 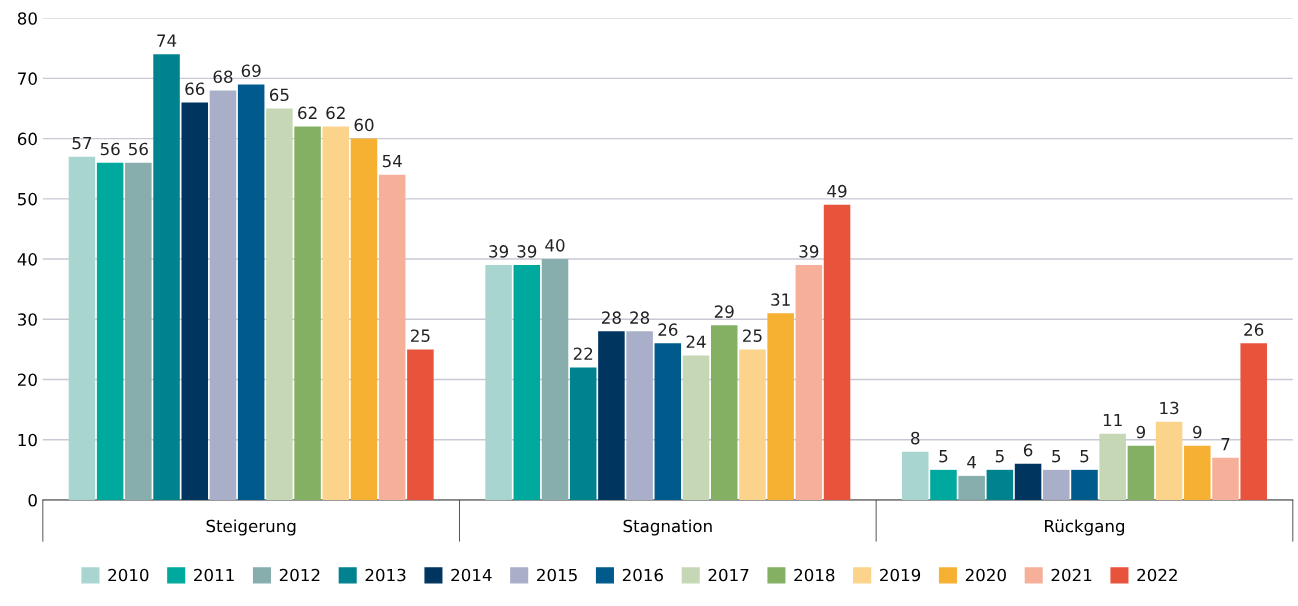 What do you see at coordinates (27, 78) in the screenshot?
I see `y-tick-label: 70` at bounding box center [27, 78].